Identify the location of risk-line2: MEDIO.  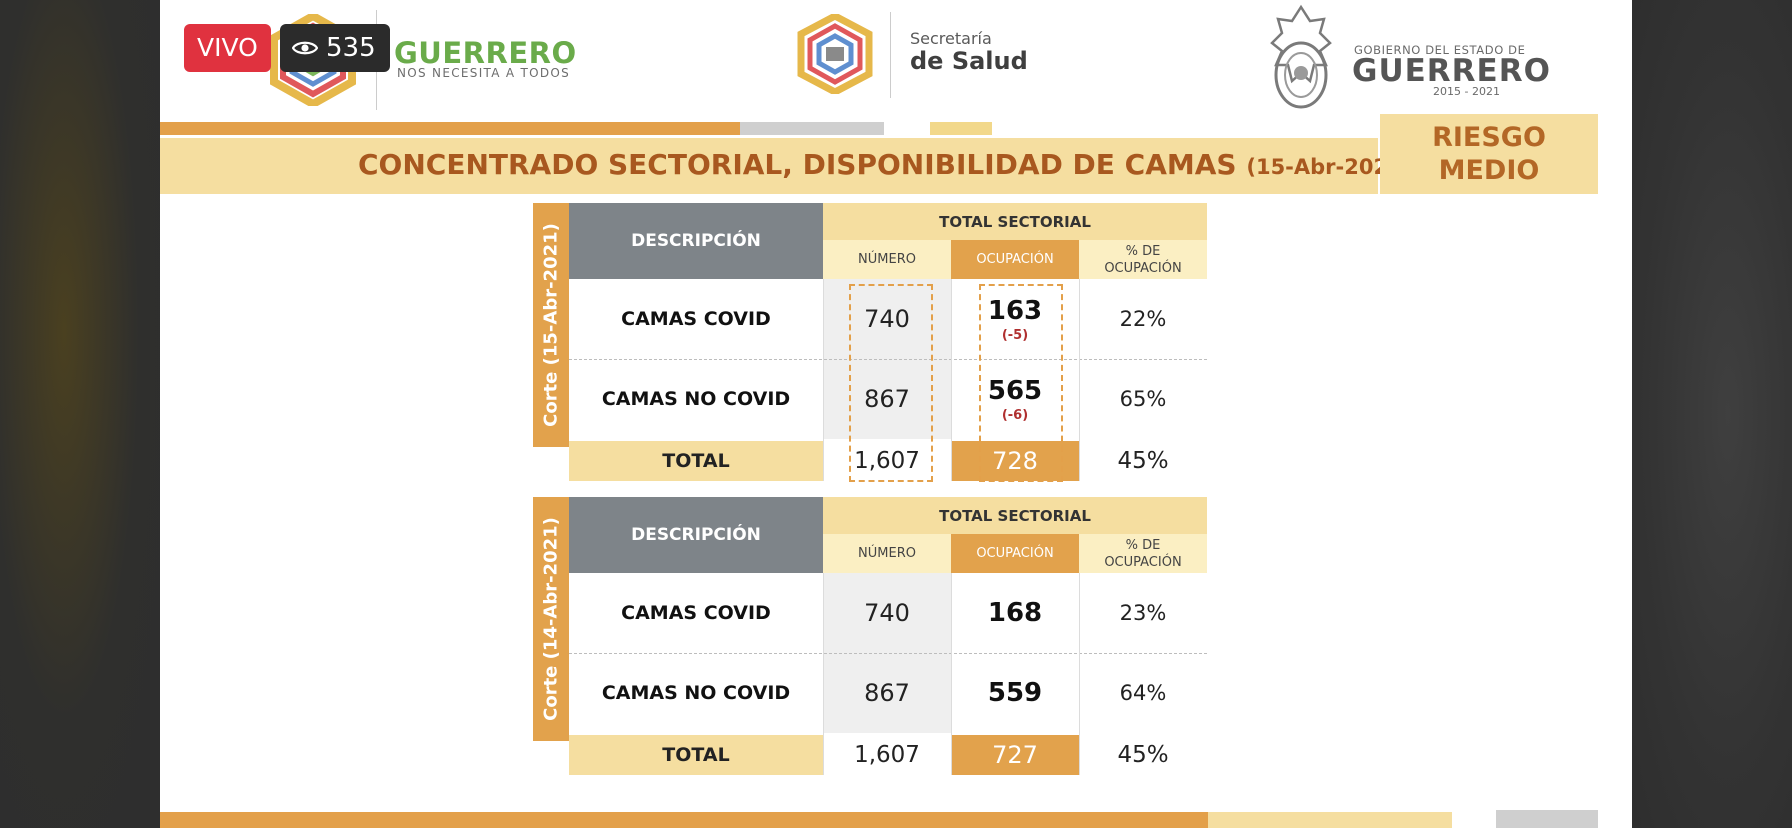
(1489, 170).